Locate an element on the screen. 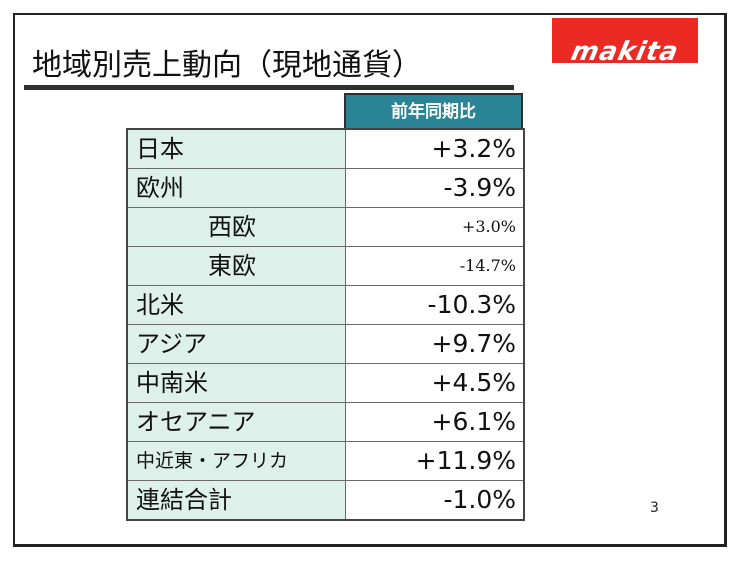 Image resolution: width=744 pixels, height=562 pixels. yoy-value: +4.5% is located at coordinates (473, 382).